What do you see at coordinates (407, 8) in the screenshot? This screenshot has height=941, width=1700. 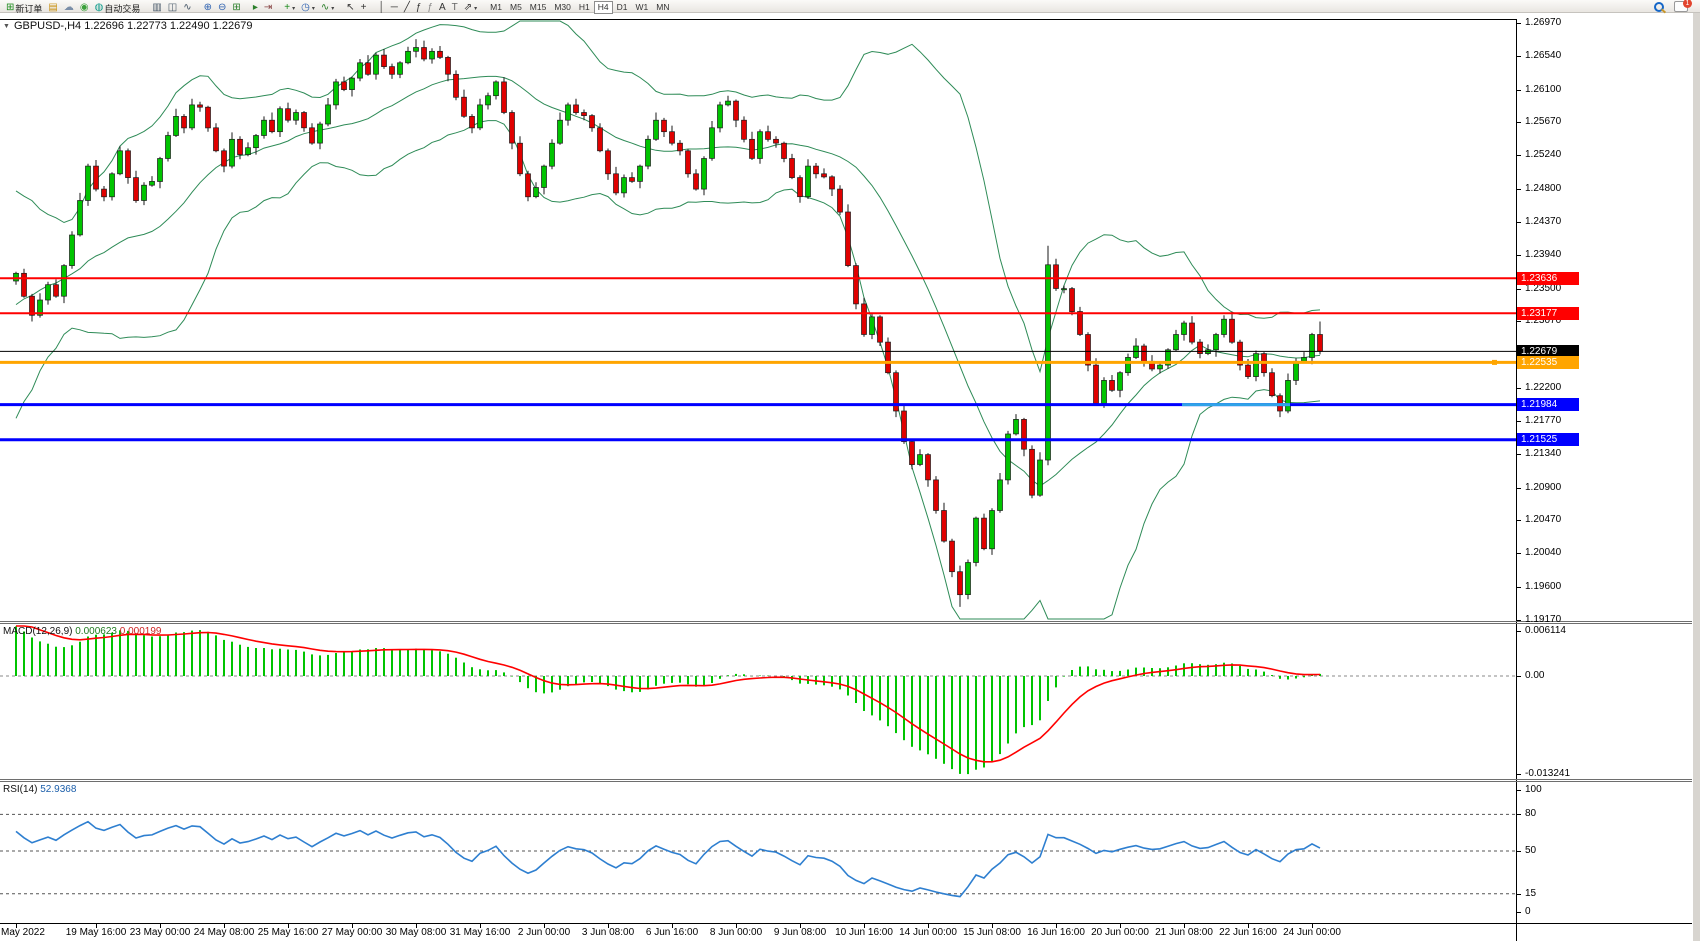 I see `trend-line-button: ╱` at bounding box center [407, 8].